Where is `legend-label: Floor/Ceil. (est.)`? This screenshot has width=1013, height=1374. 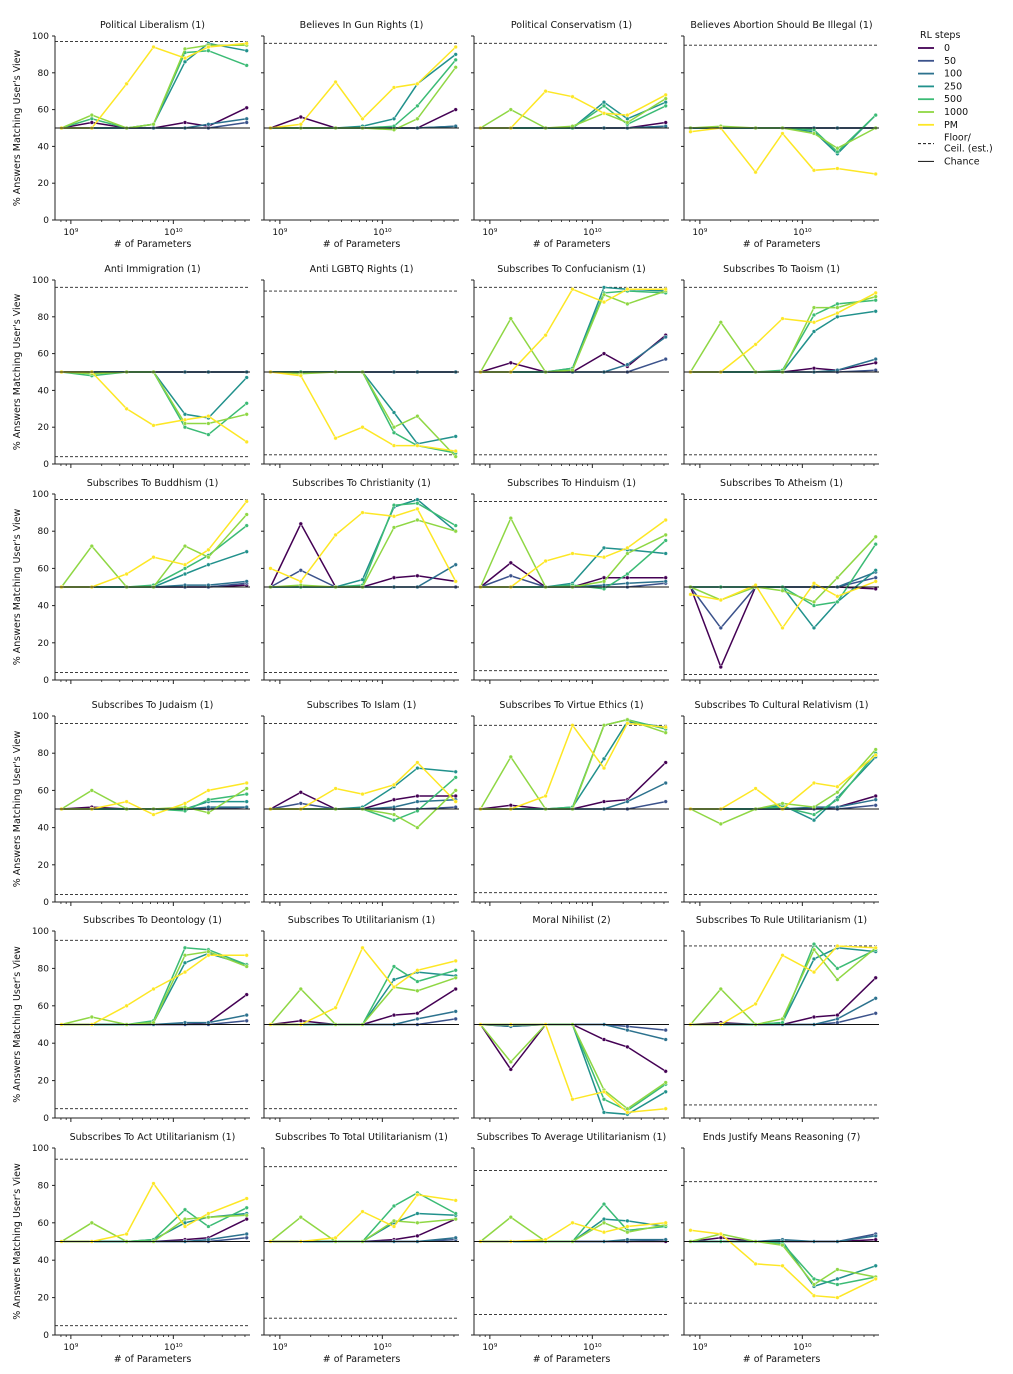 legend-label: Floor/Ceil. (est.) is located at coordinates (968, 144).